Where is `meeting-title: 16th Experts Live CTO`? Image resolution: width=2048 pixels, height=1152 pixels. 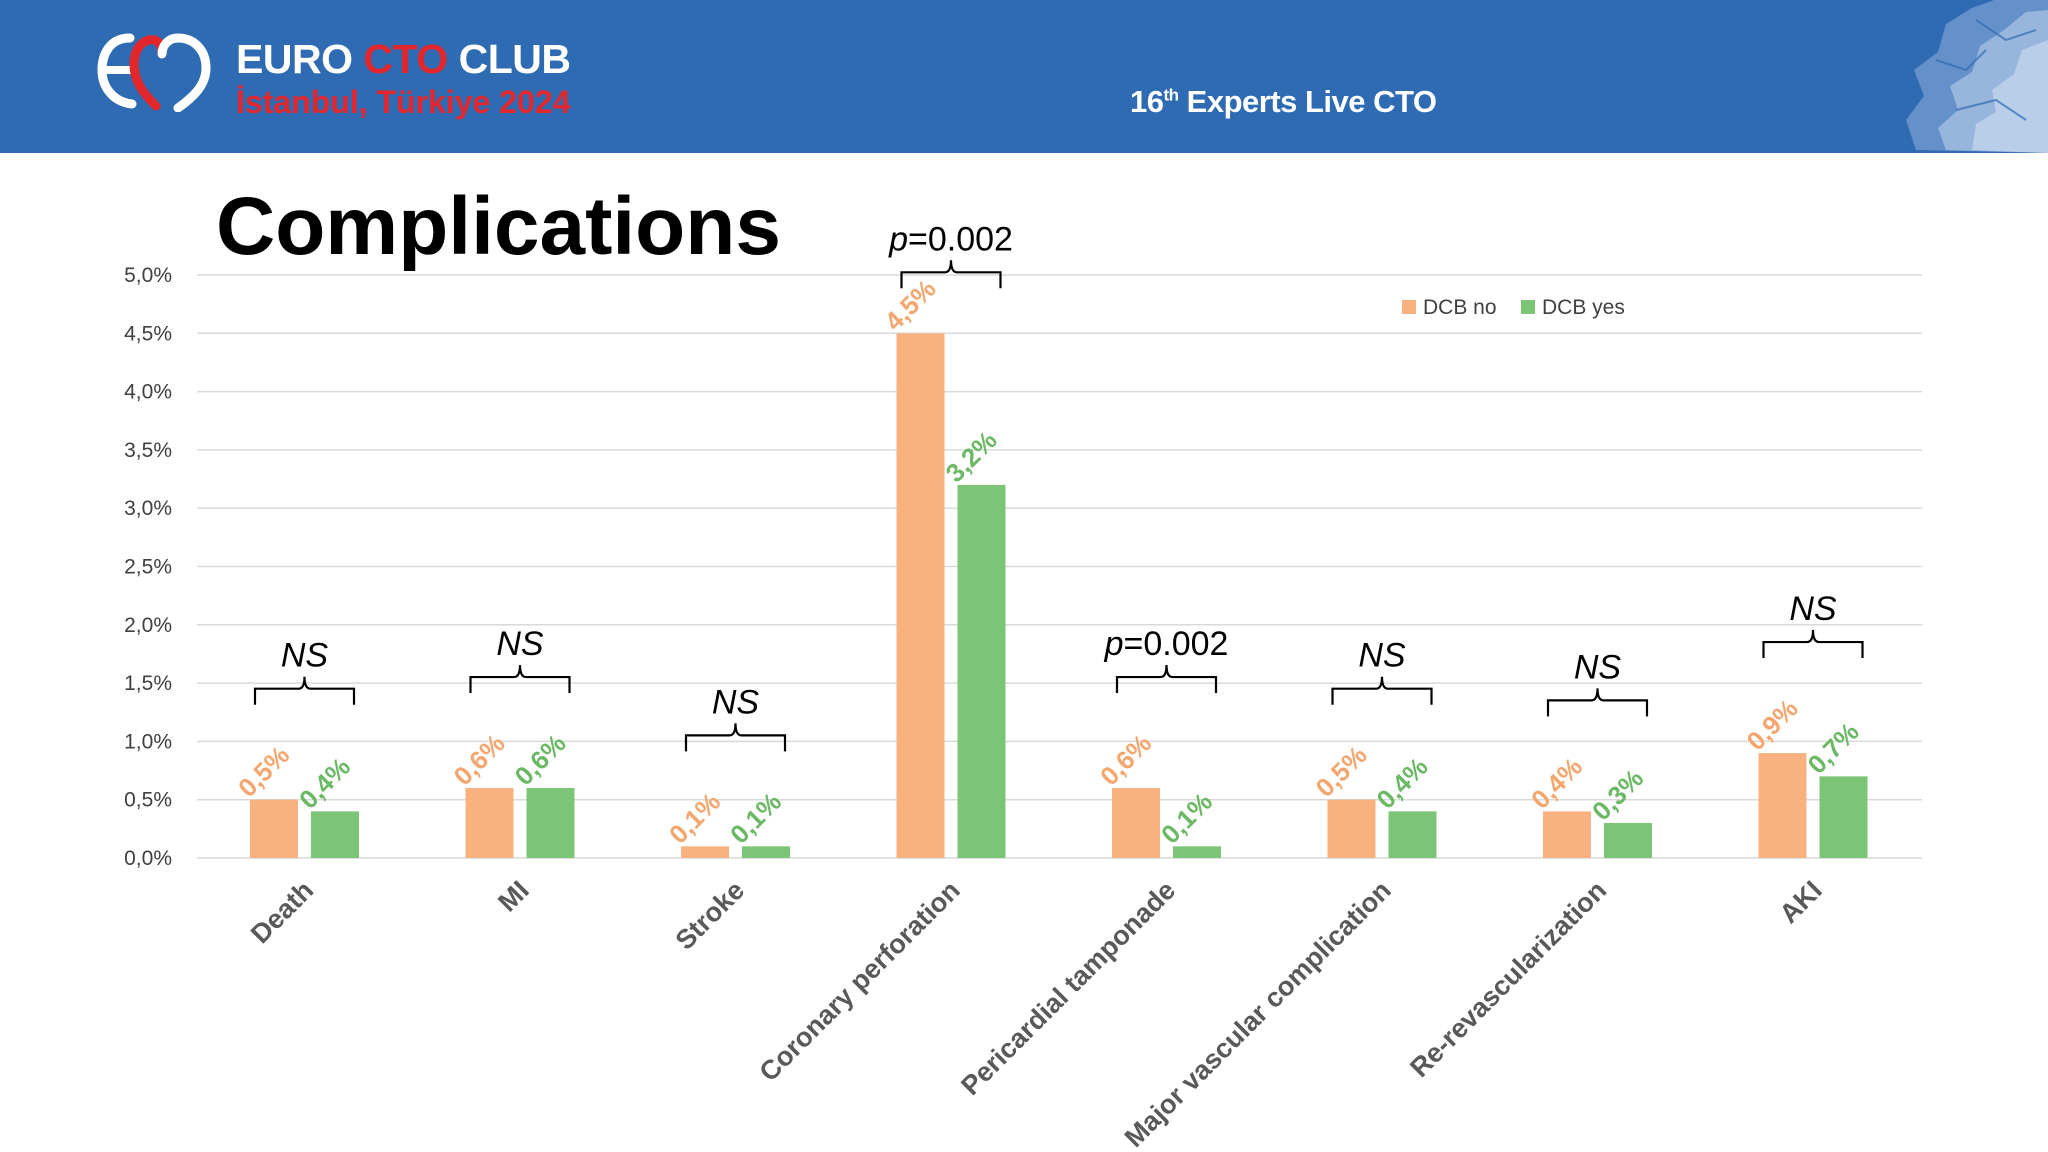 meeting-title: 16th Experts Live CTO is located at coordinates (1283, 102).